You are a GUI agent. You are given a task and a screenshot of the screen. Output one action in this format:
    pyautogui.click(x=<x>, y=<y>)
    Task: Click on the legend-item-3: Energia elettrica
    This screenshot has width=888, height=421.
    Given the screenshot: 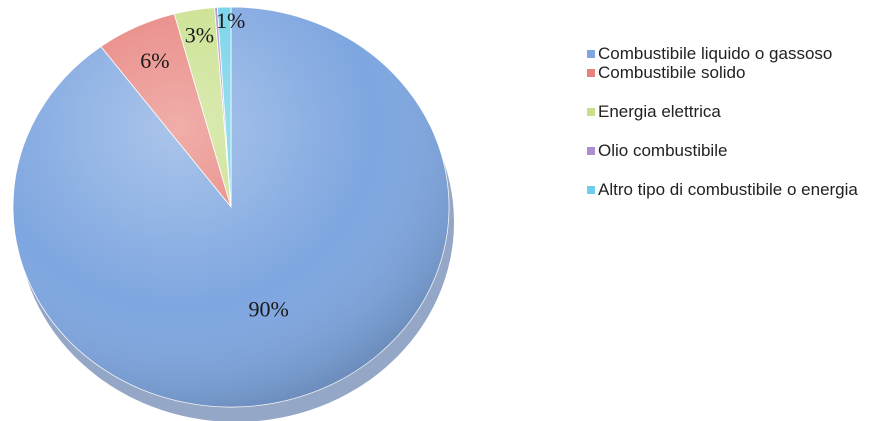 What is the action you would take?
    pyautogui.click(x=734, y=111)
    